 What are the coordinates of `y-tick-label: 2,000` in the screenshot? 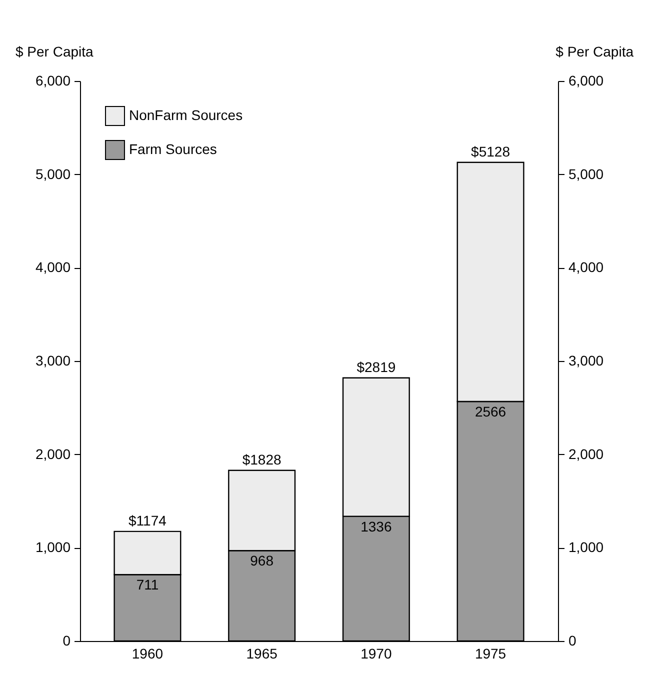 It's located at (53, 454).